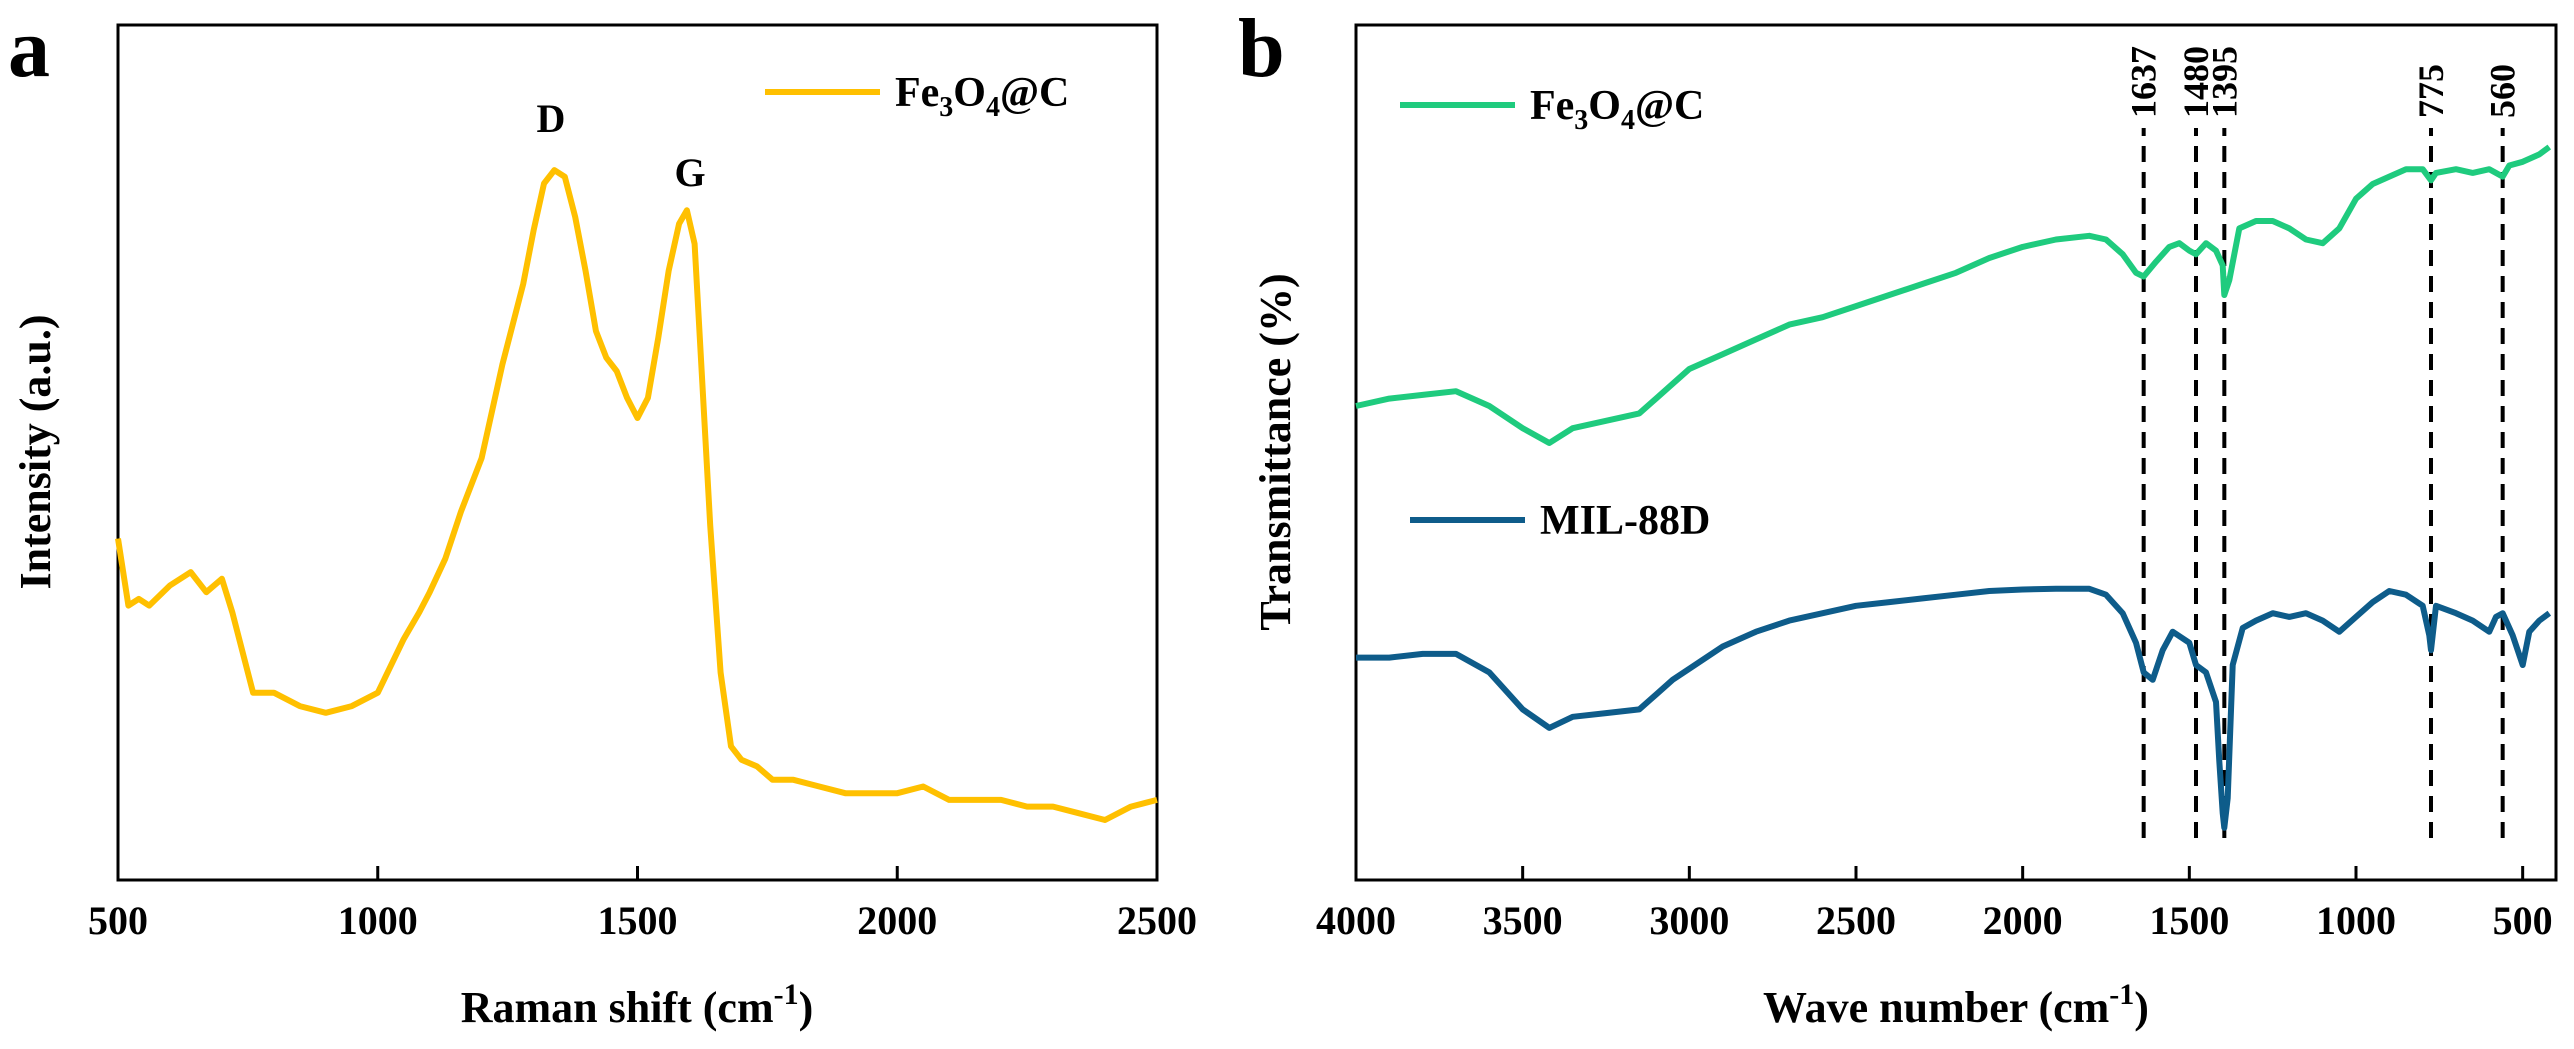 The image size is (2574, 1049). I want to click on panel-b-legend-label-mil88d: MIL-88D, so click(1625, 521).